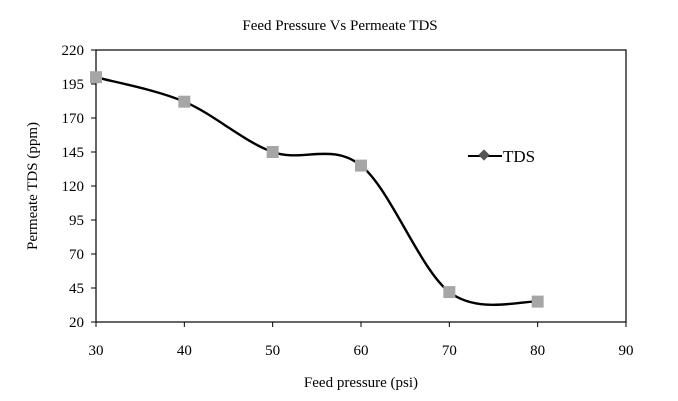  What do you see at coordinates (33, 186) in the screenshot?
I see `y-axis-label: Permeate TDS (ppm)` at bounding box center [33, 186].